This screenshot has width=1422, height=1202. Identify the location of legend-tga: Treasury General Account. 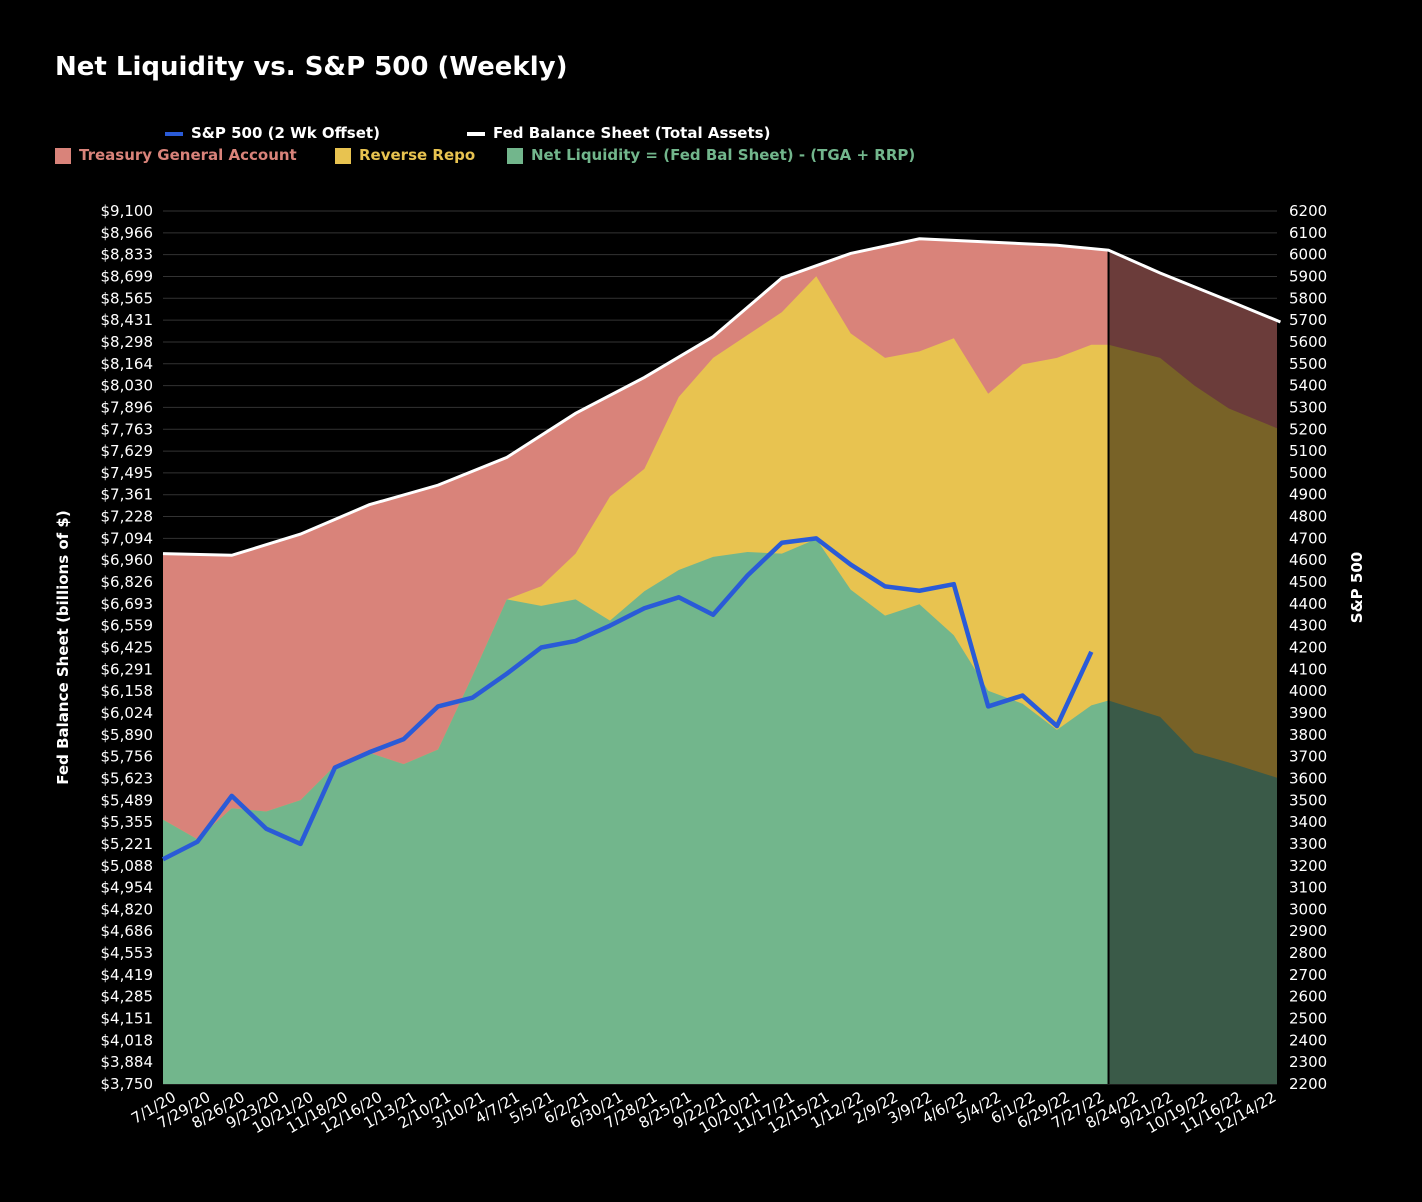
(176, 155).